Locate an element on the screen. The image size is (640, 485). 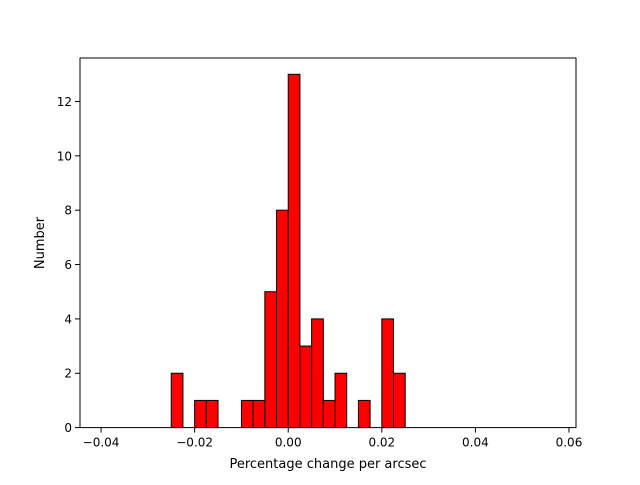
x-tick-label-1: −0.02 is located at coordinates (194, 443).